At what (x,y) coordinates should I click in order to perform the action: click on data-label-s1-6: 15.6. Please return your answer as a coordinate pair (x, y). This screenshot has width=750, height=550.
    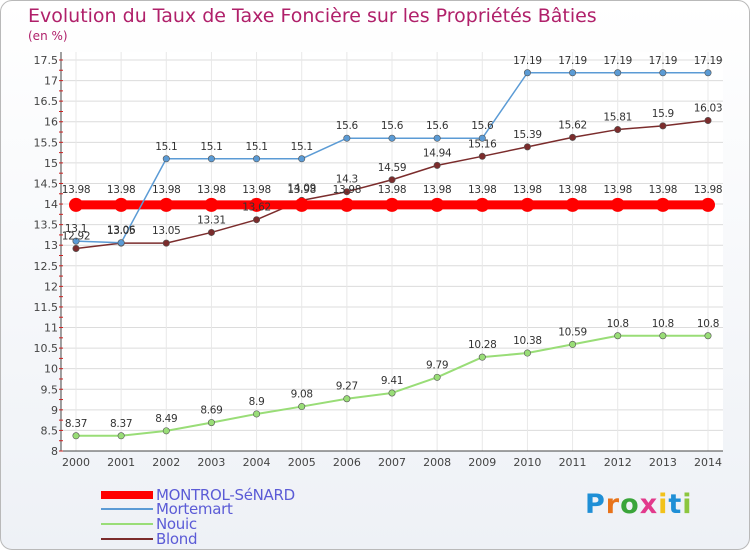
    Looking at the image, I should click on (347, 126).